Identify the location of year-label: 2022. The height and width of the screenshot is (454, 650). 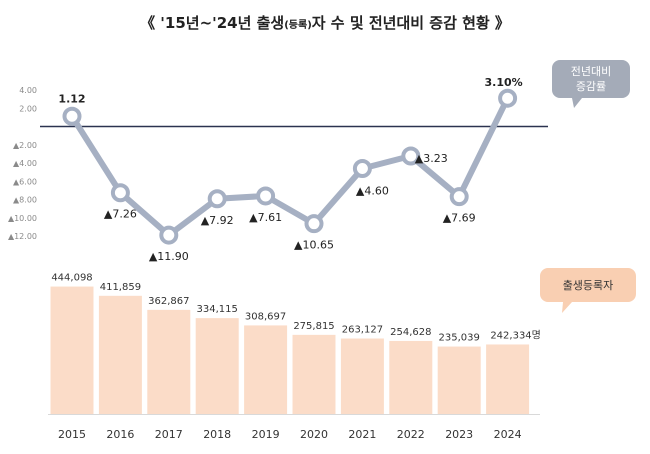
(411, 434).